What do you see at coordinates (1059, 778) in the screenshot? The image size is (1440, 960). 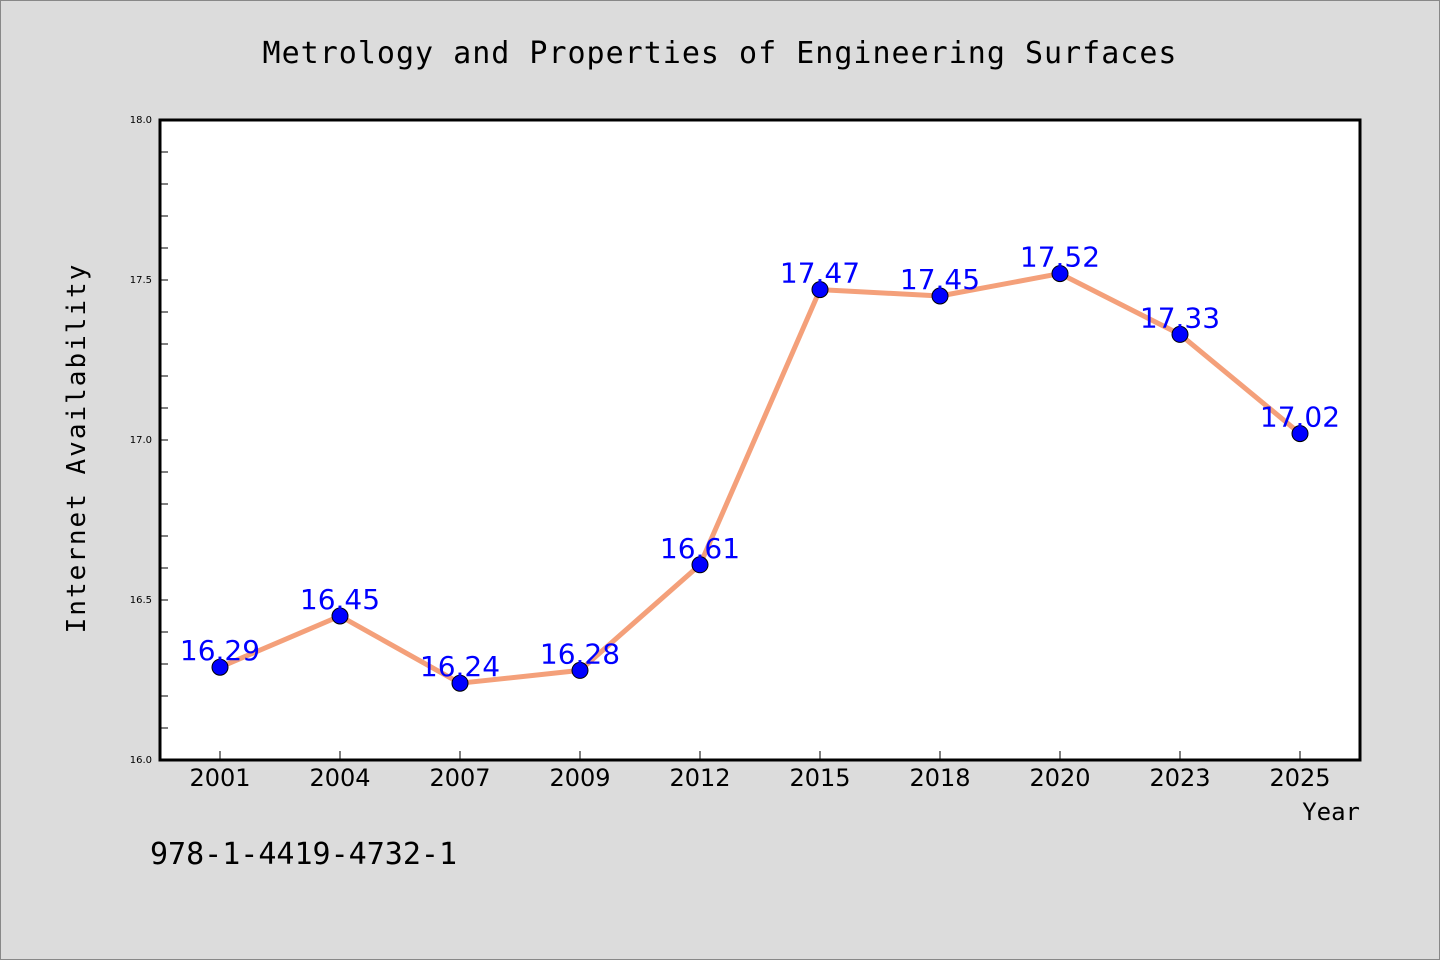 I see `x-tick-label: 2020` at bounding box center [1059, 778].